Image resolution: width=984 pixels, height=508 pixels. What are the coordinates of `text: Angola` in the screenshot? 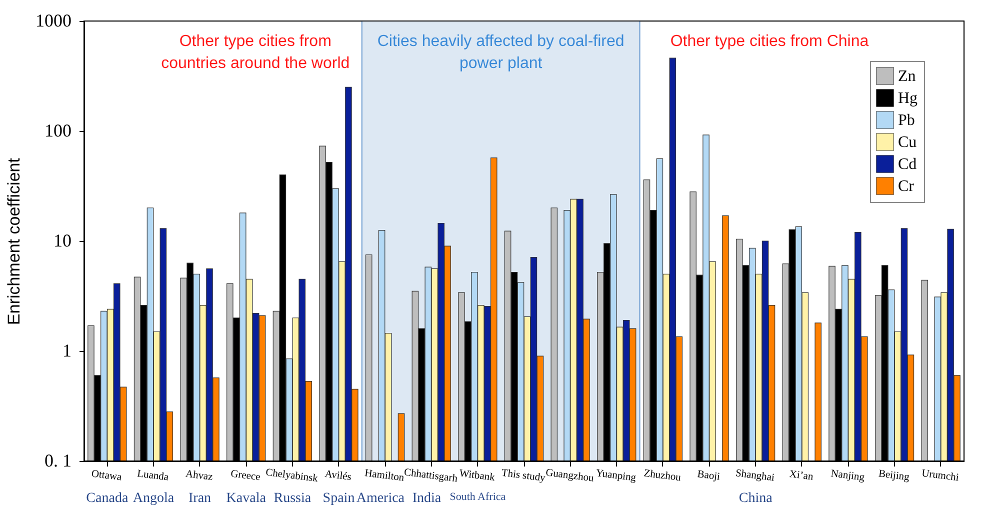 It's located at (153, 498).